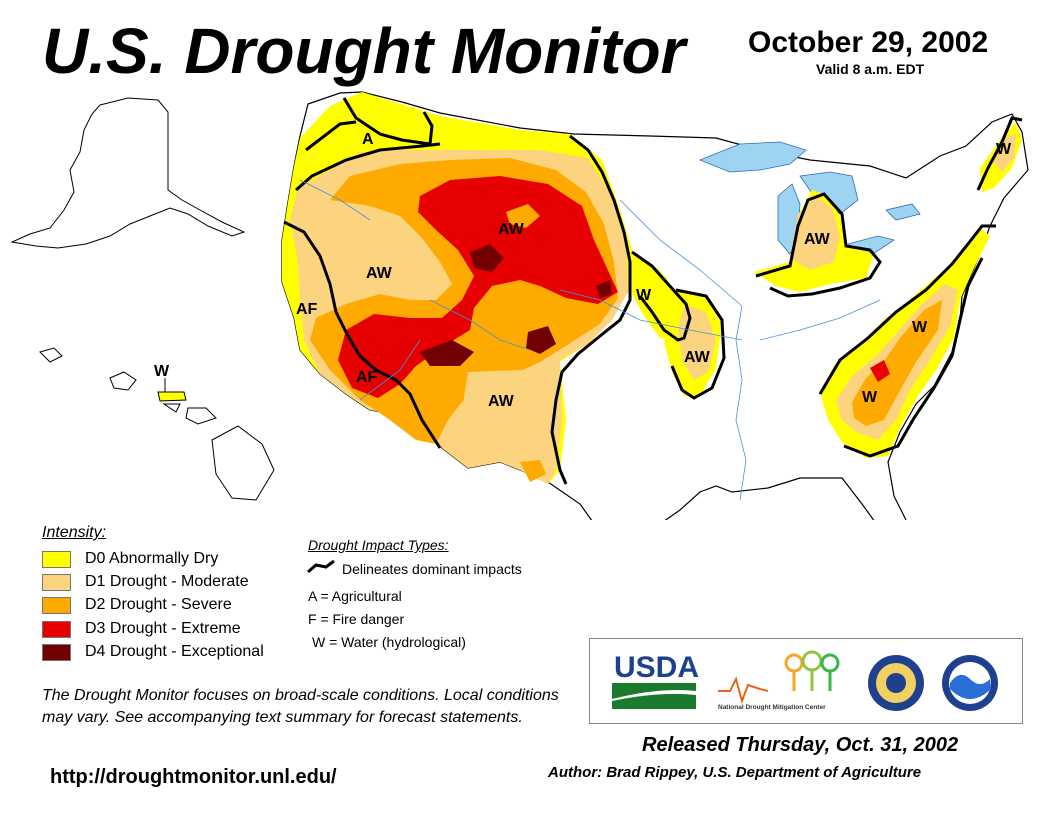 This screenshot has height=816, width=1056. I want to click on sponsor-logos: USDA National Drought Mitigation Center, so click(806, 681).